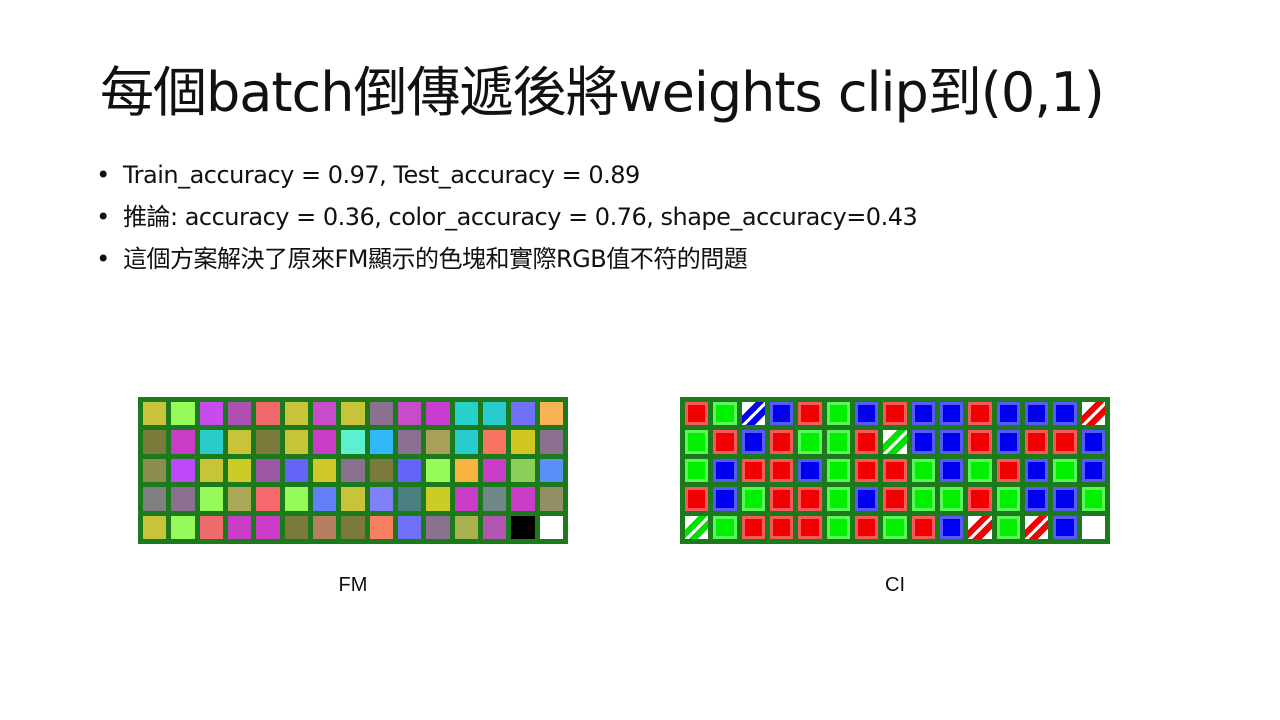 This screenshot has height=720, width=1280. I want to click on fm-color-grid, so click(353, 470).